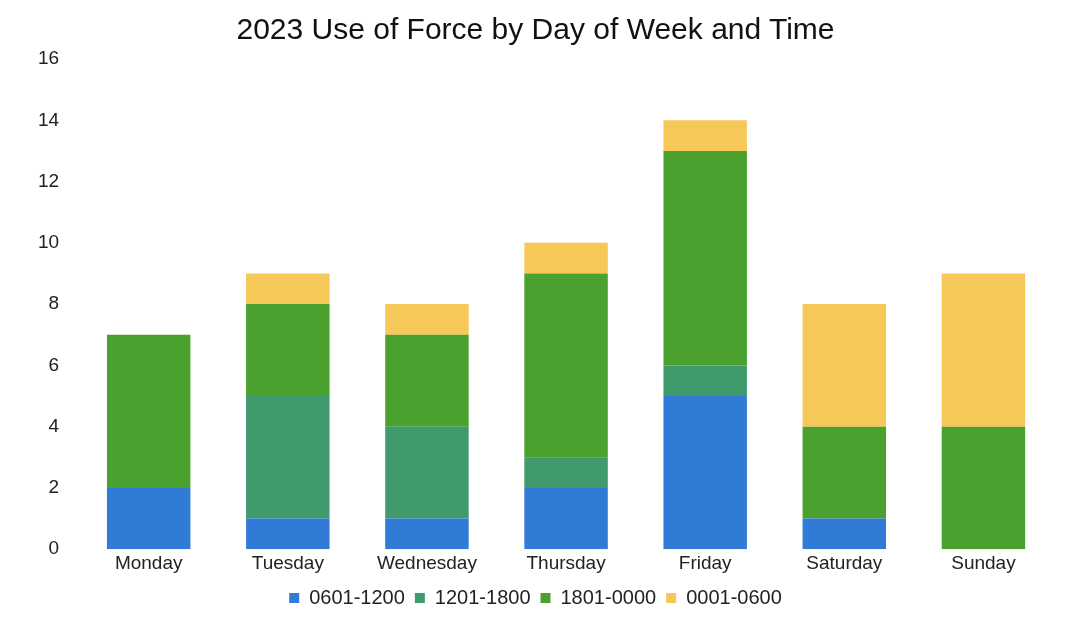 The height and width of the screenshot is (631, 1081). Describe the element at coordinates (482, 596) in the screenshot. I see `legend-label: 1201-1800` at that location.